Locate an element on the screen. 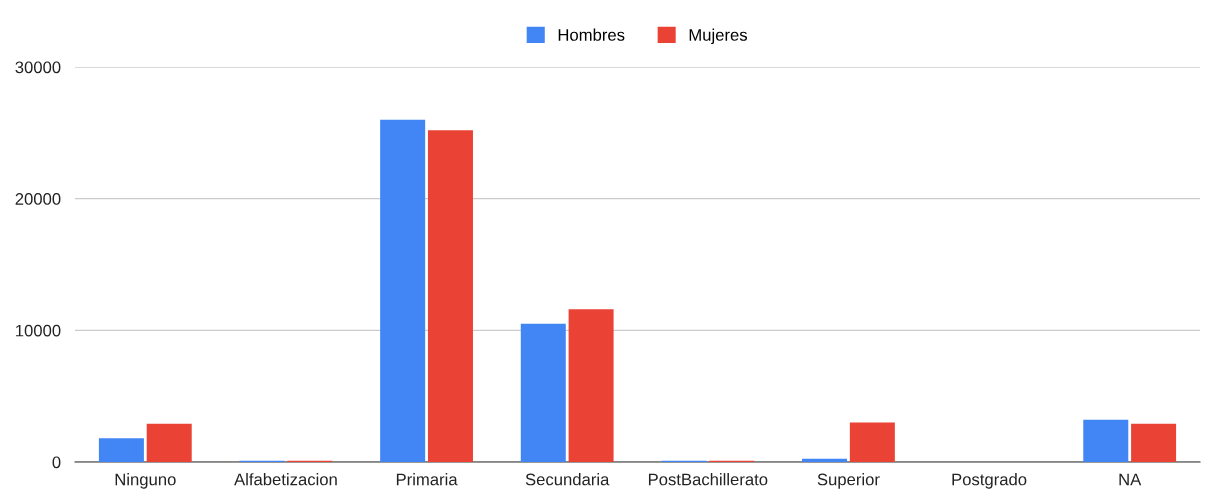 The image size is (1214, 493). y-tick-label: 0 is located at coordinates (56, 462).